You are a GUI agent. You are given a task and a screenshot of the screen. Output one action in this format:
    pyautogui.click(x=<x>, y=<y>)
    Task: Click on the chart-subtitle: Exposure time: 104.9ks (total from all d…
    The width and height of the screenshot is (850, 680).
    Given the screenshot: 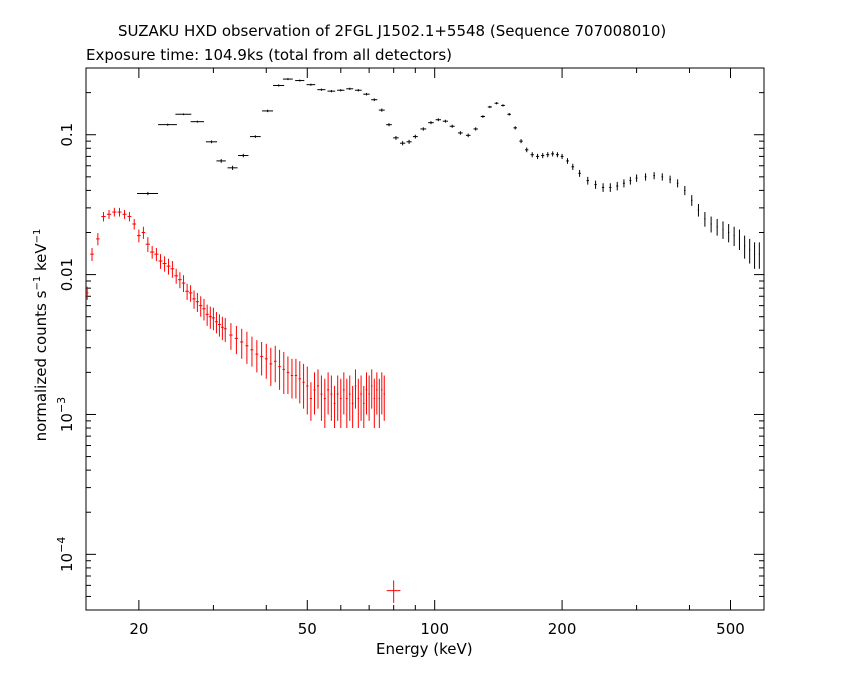 What is the action you would take?
    pyautogui.click(x=269, y=55)
    